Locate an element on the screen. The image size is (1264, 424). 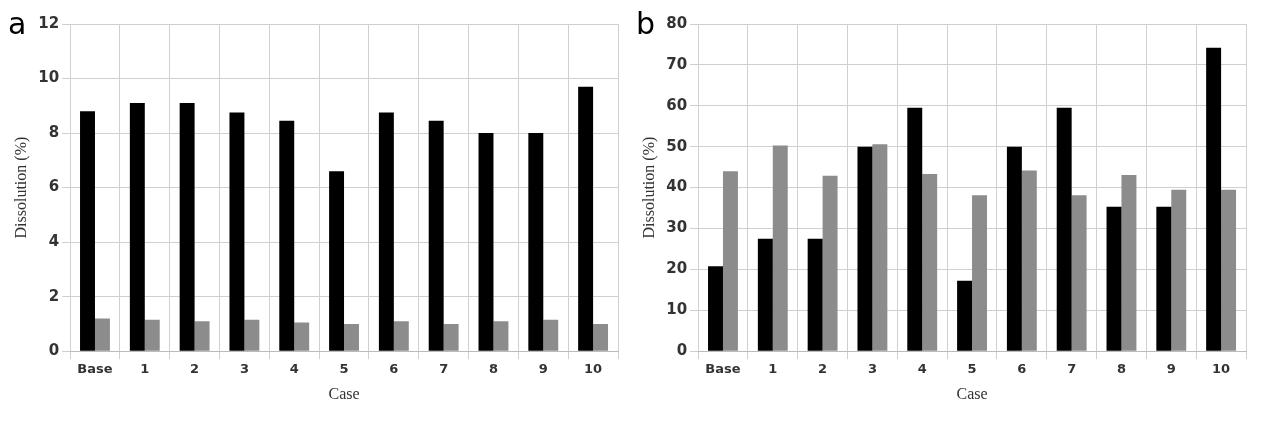
y-tick-label: 8 is located at coordinates (54, 131).